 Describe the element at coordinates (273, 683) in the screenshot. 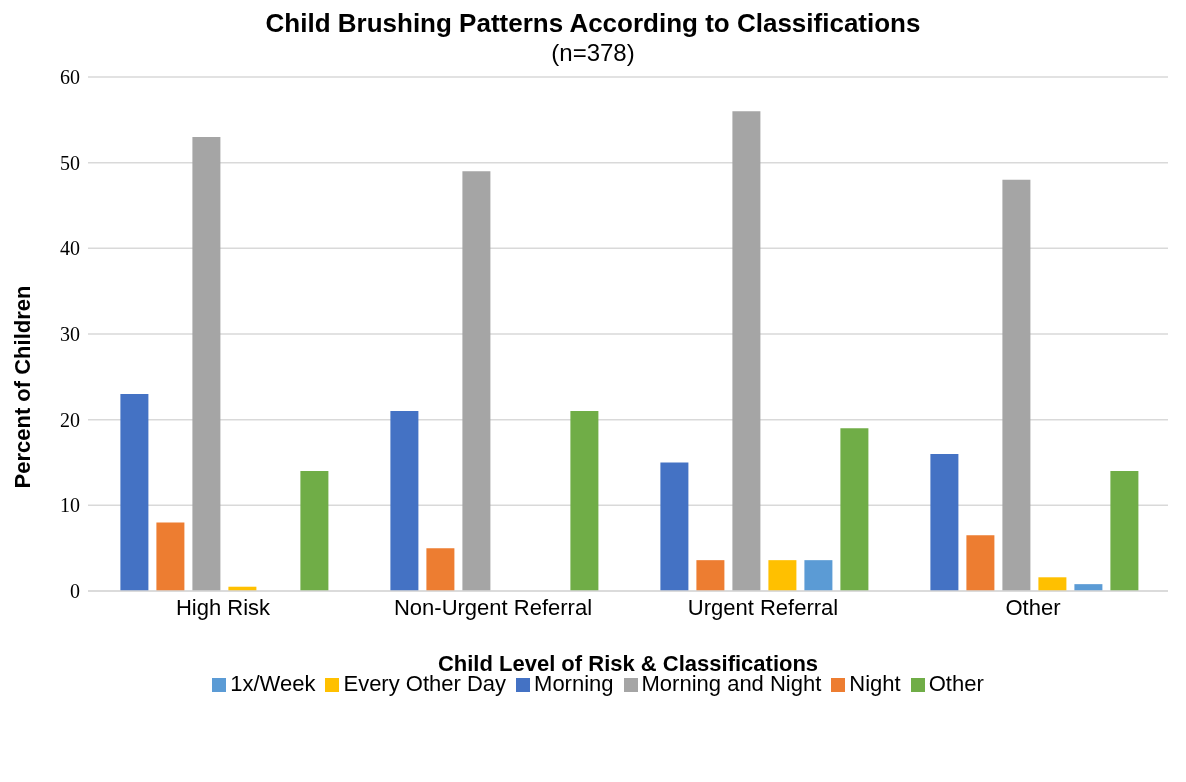

I see `legend-label: 1x/Week` at that location.